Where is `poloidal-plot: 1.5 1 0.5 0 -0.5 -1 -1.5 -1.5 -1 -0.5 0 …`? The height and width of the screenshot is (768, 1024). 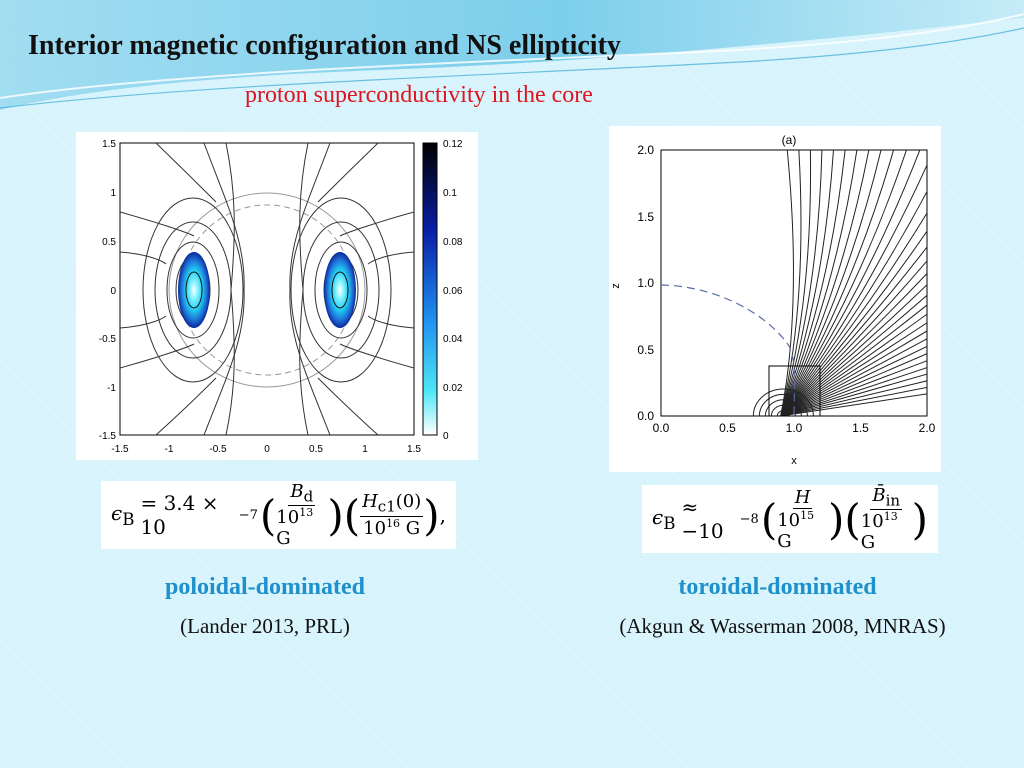
poloidal-plot: 1.5 1 0.5 0 -0.5 -1 -1.5 -1.5 -1 -0.5 0 … is located at coordinates (281, 297).